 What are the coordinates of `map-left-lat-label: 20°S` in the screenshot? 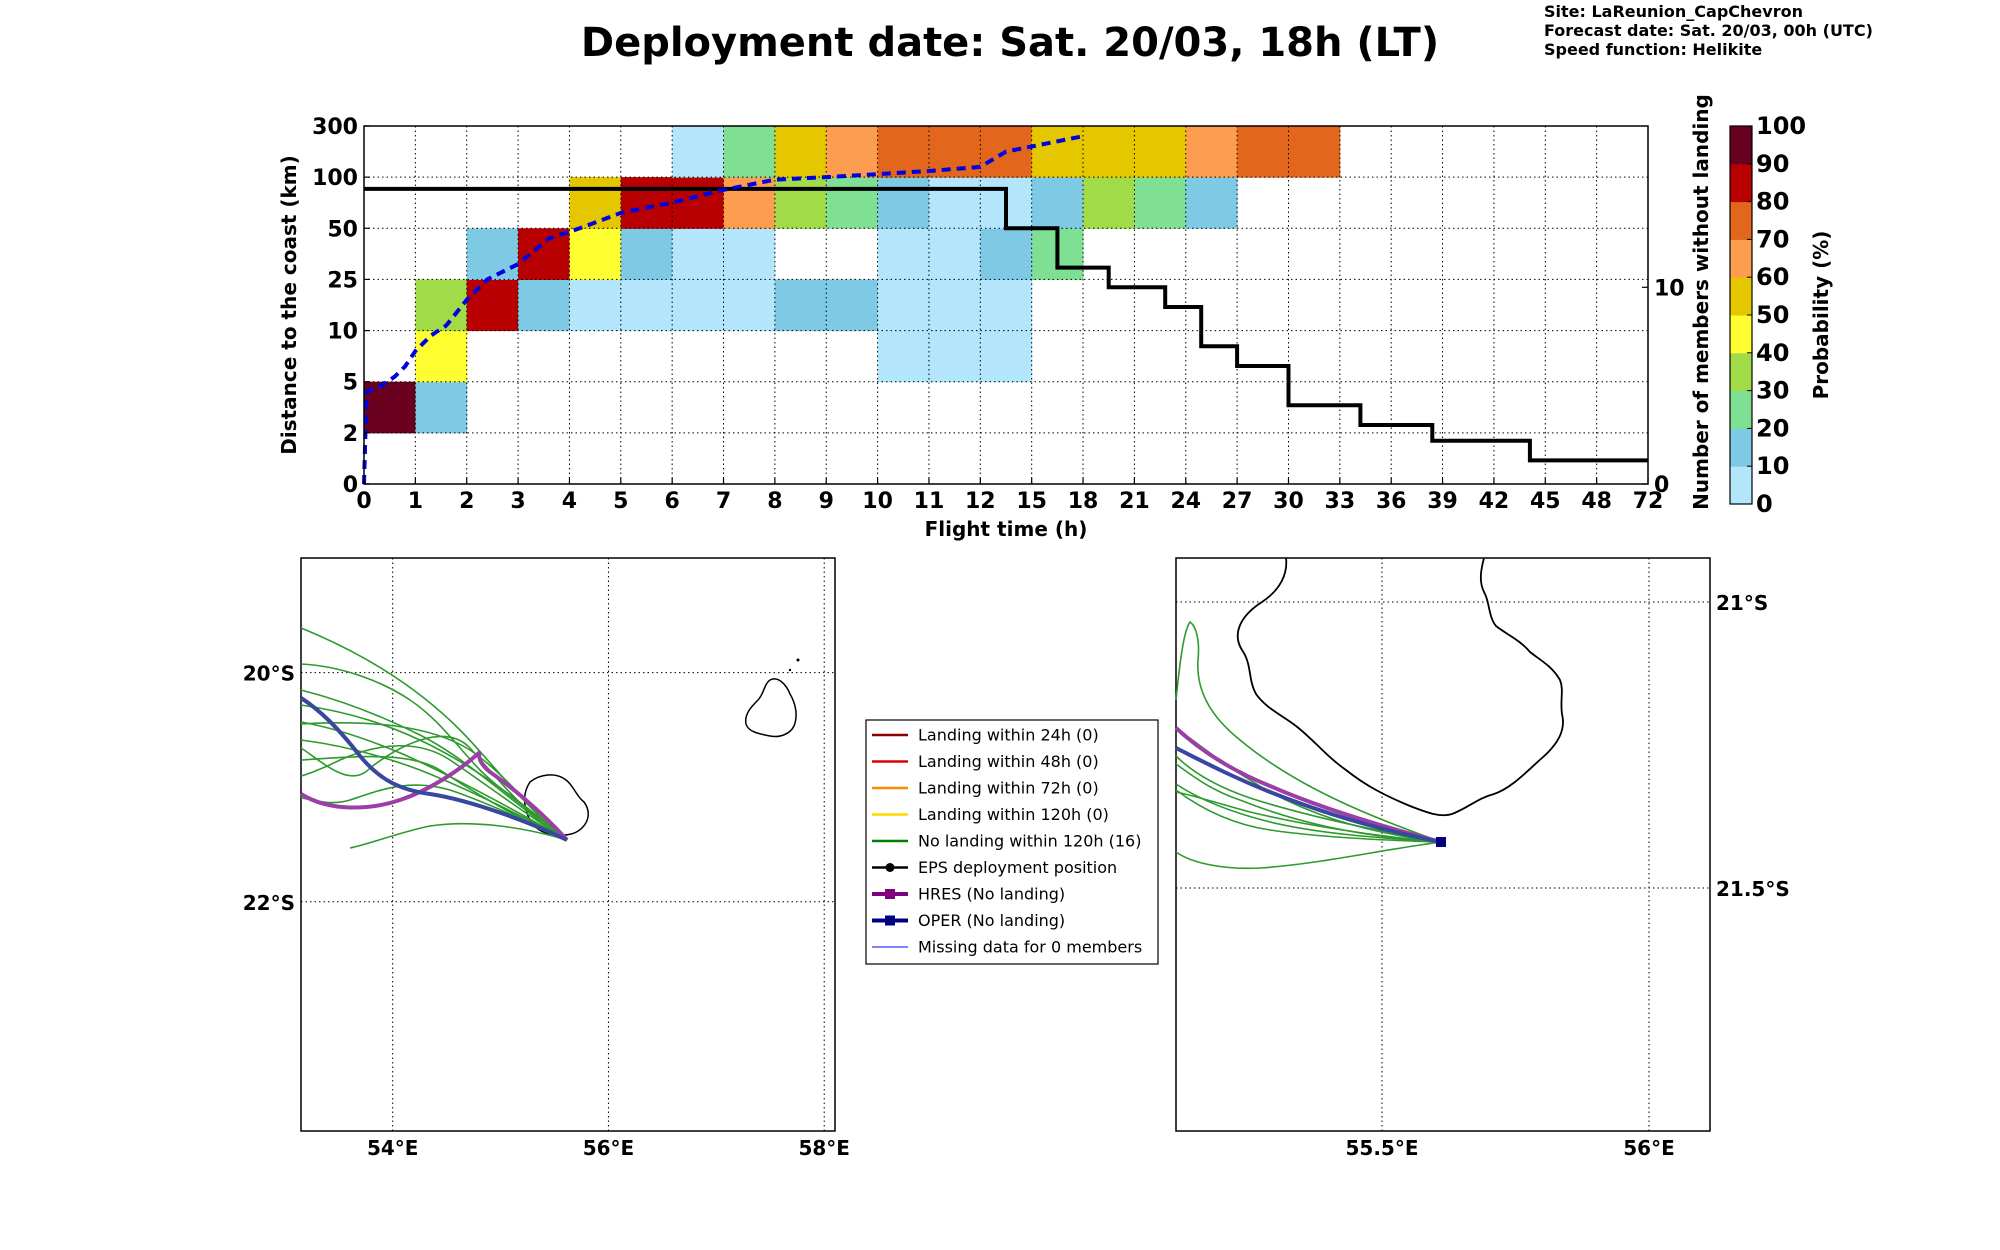 It's located at (269, 674).